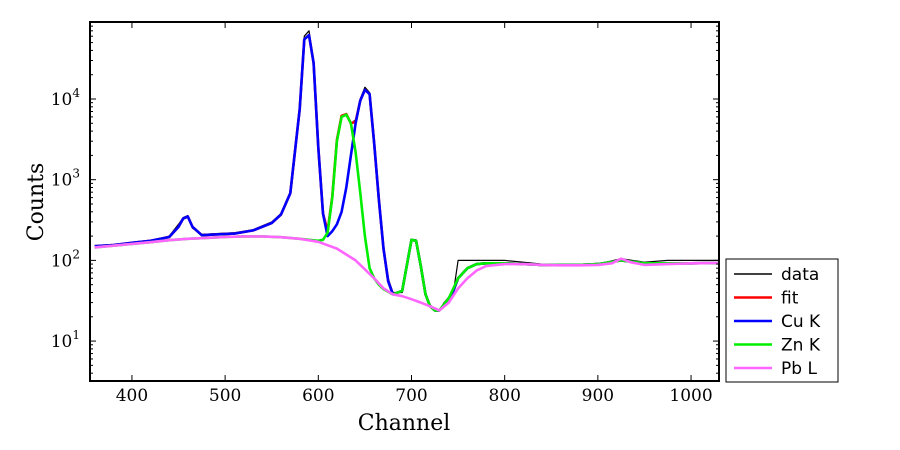 The width and height of the screenshot is (900, 450). I want to click on x-axis-label: Channel, so click(404, 423).